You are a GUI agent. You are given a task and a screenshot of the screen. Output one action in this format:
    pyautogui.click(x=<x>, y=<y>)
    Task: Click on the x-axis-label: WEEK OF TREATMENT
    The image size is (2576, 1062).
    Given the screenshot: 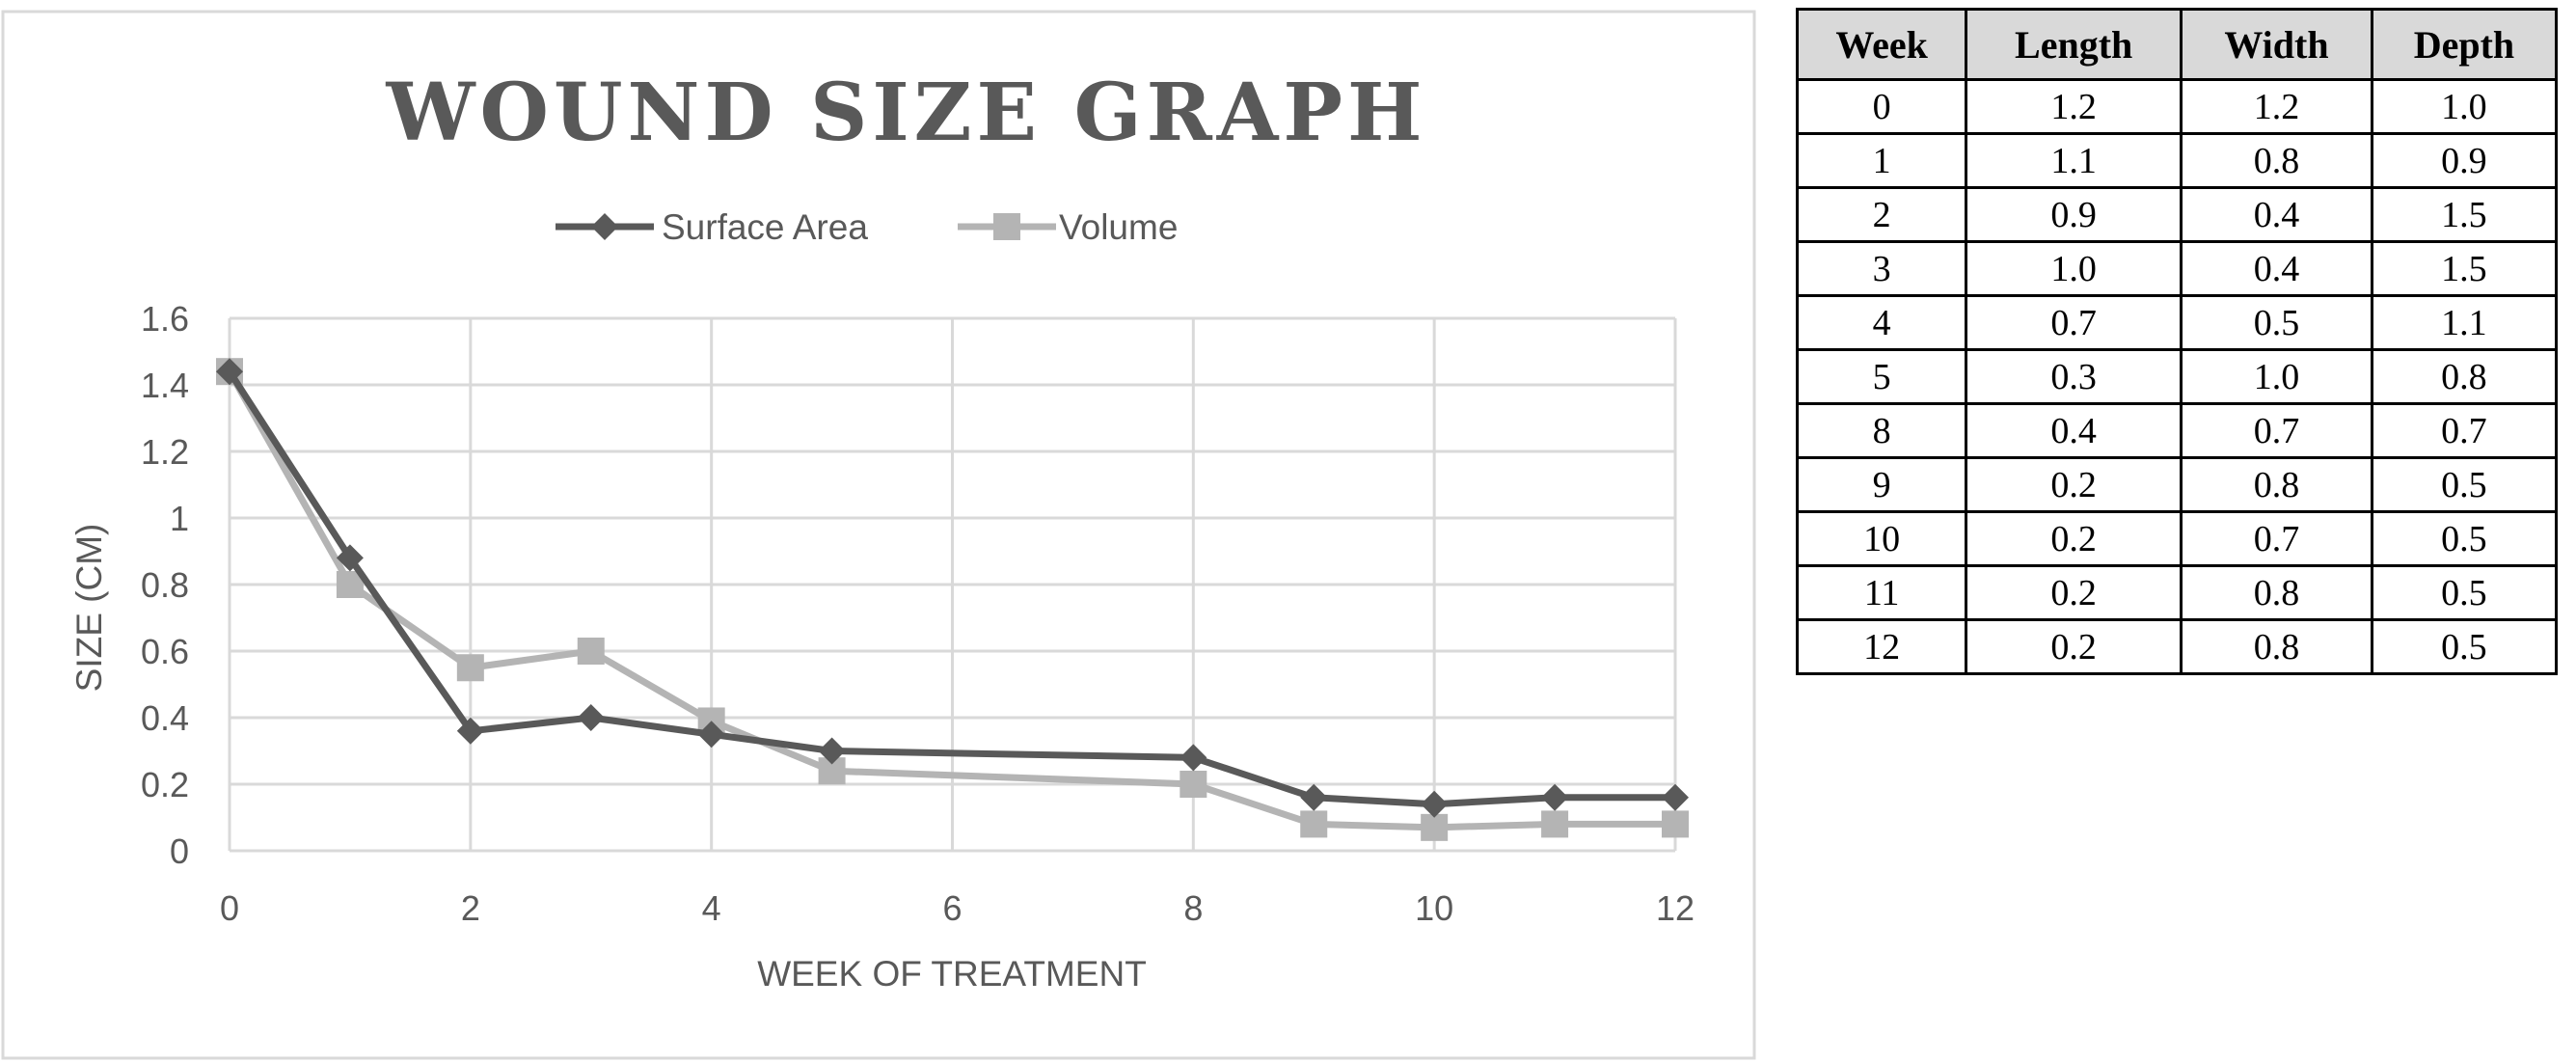 What is the action you would take?
    pyautogui.click(x=952, y=974)
    